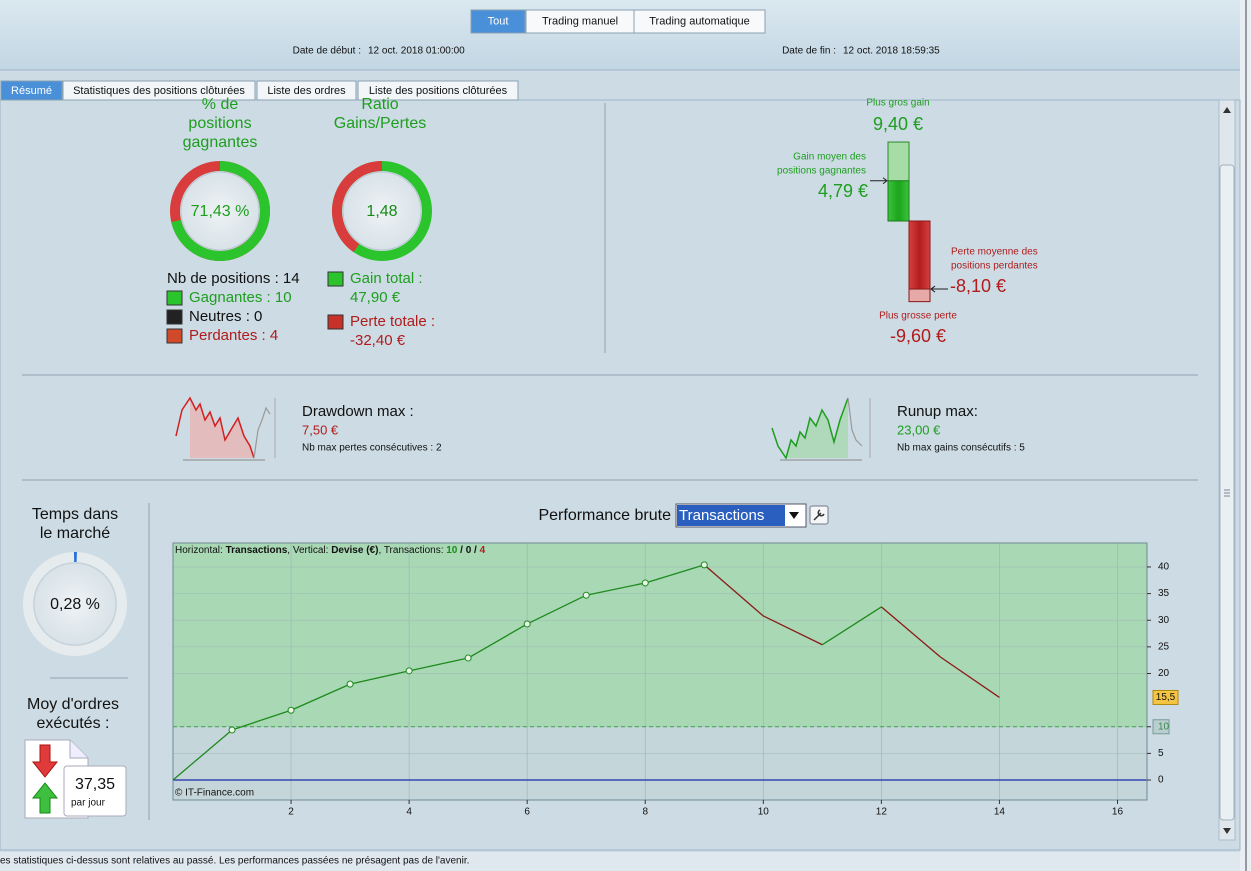 The width and height of the screenshot is (1251, 871). I want to click on win-rate-value: 71,43 %, so click(220, 211).